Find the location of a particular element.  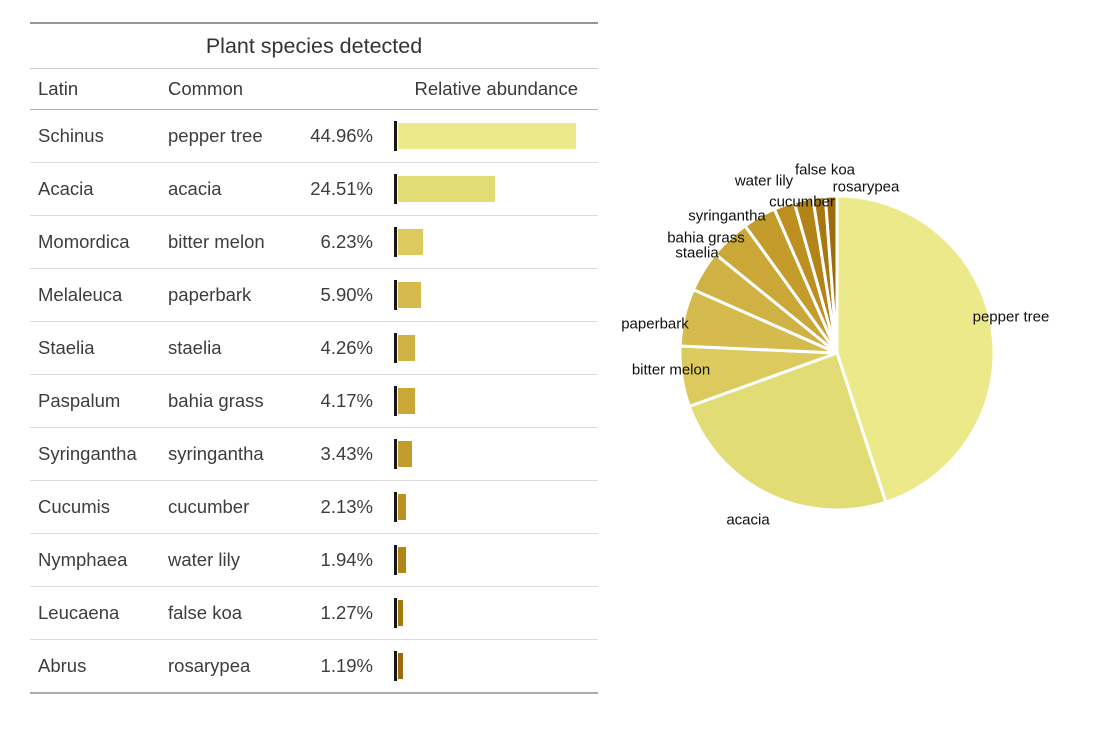

pie-slice-label: false koa is located at coordinates (825, 170).